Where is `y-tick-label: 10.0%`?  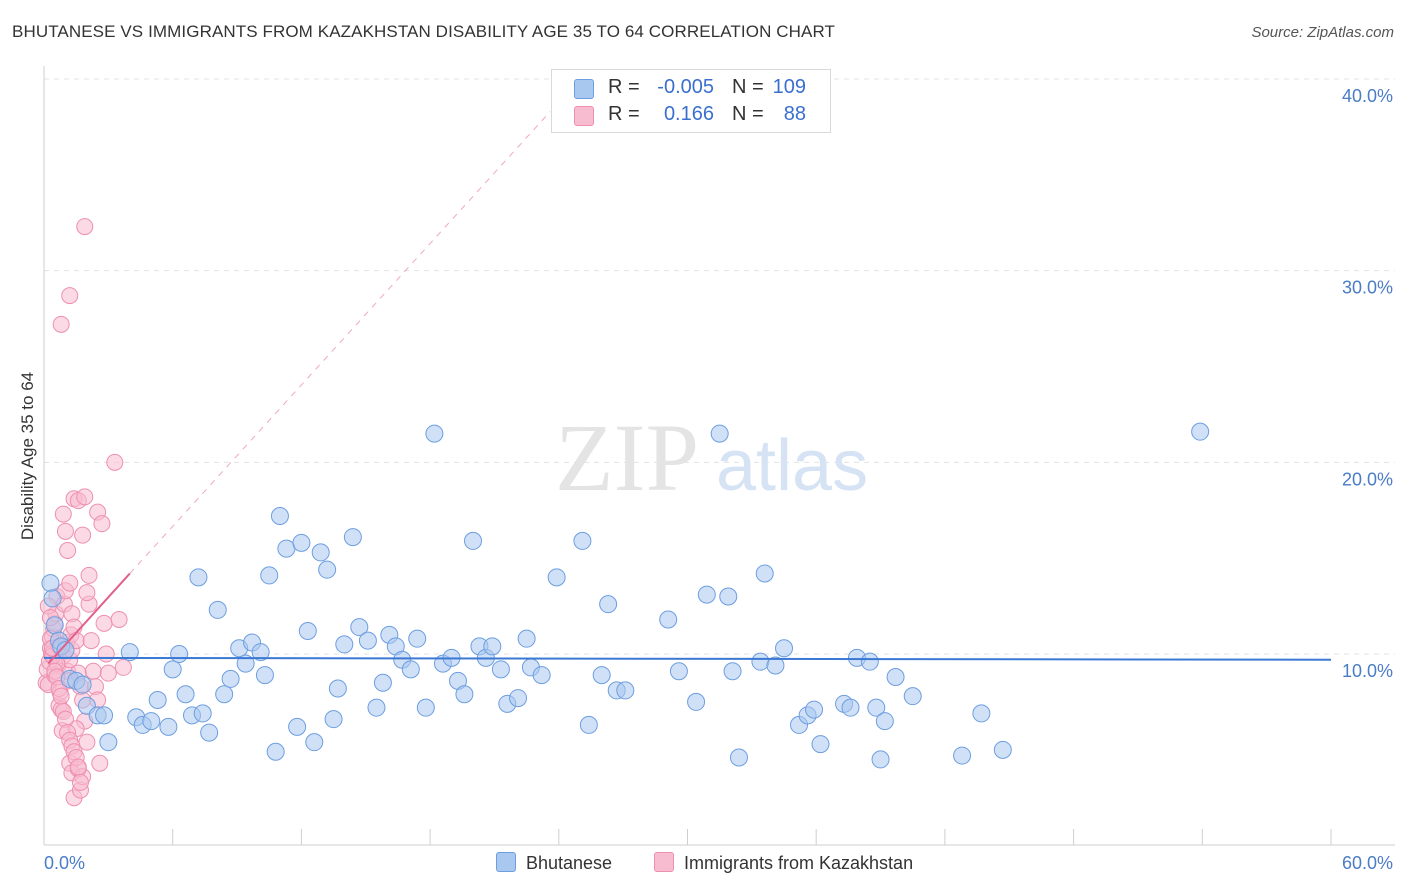
y-tick-label: 10.0% is located at coordinates (1367, 671).